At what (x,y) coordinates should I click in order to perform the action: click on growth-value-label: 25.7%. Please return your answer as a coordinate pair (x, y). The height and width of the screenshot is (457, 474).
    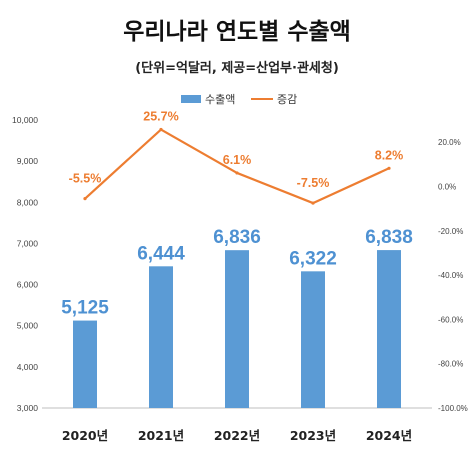
    Looking at the image, I should click on (160, 117).